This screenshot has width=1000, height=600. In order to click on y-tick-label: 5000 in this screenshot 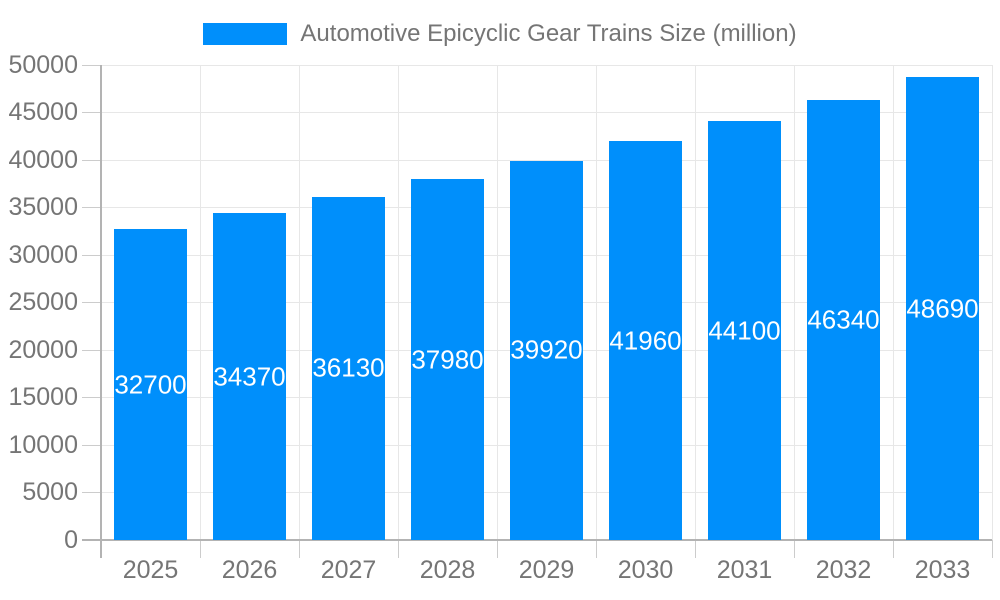, I will do `click(50, 492)`.